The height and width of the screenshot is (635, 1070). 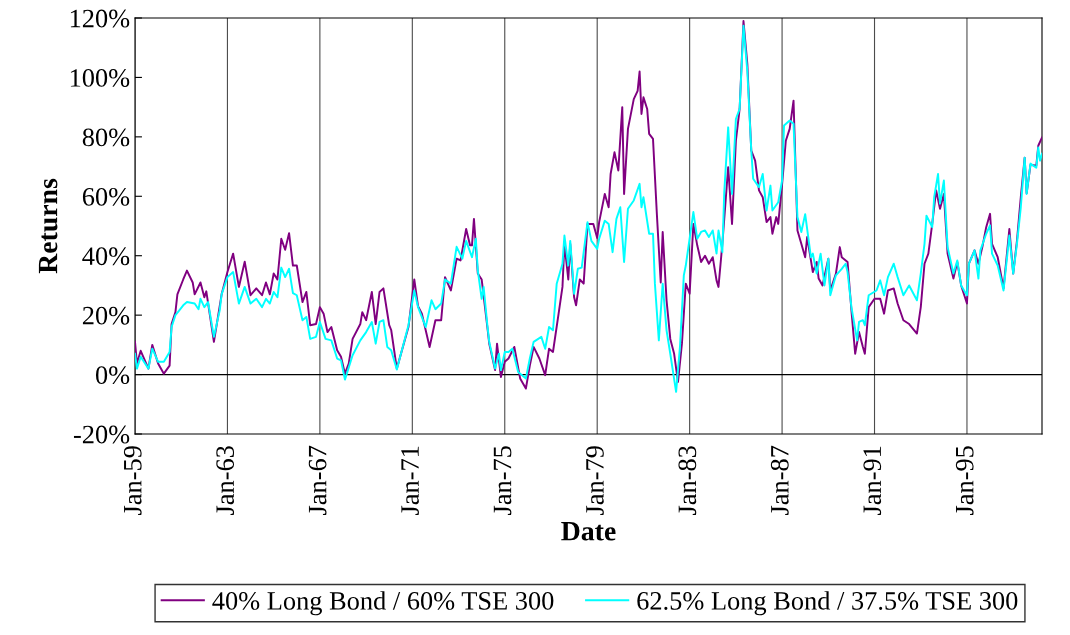 What do you see at coordinates (687, 480) in the screenshot?
I see `x-tick-label: Jan-83` at bounding box center [687, 480].